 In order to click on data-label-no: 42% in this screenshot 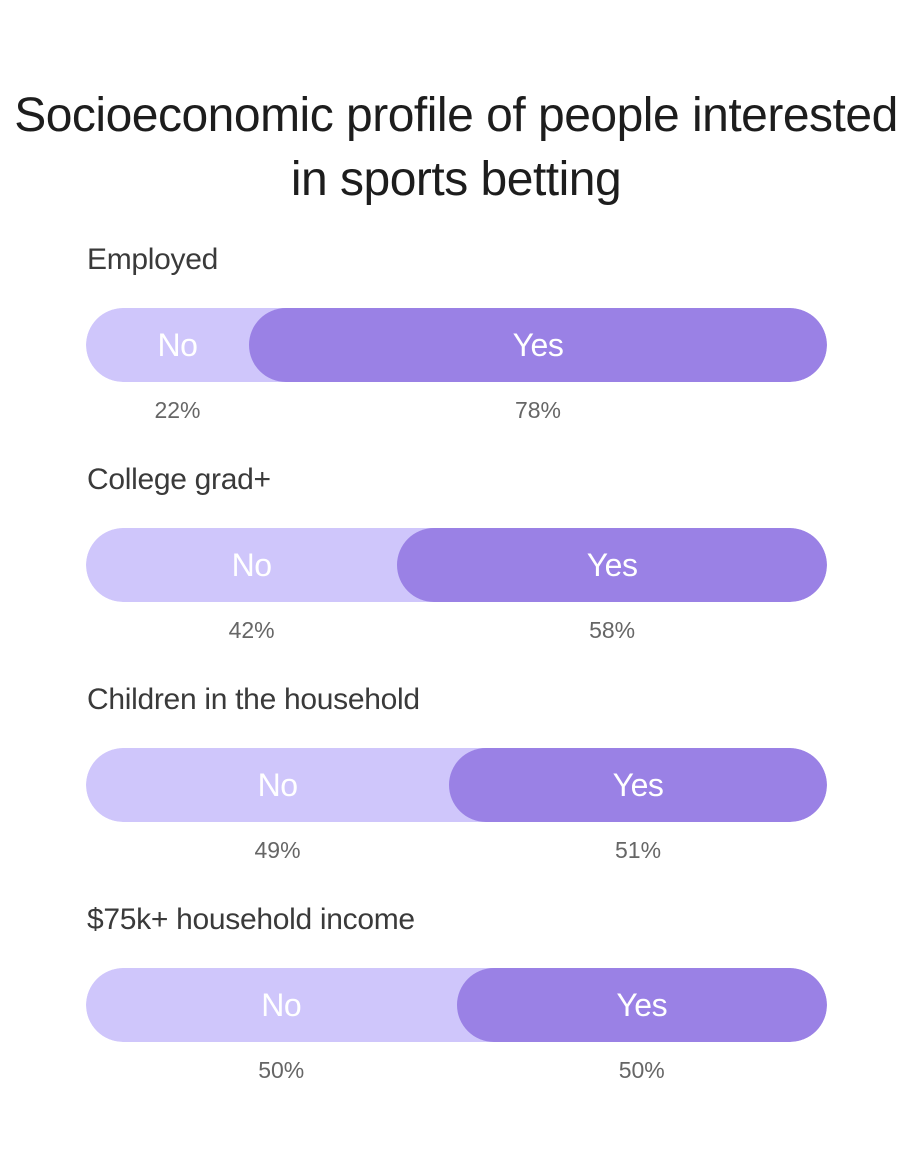, I will do `click(251, 630)`.